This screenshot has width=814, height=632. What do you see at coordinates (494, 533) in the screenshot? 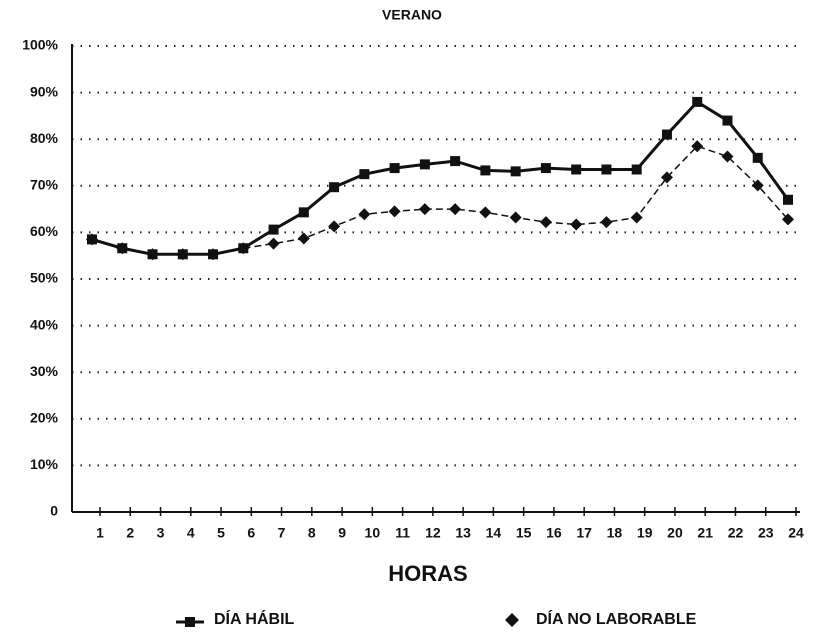
I see `x-tick-label: 14` at bounding box center [494, 533].